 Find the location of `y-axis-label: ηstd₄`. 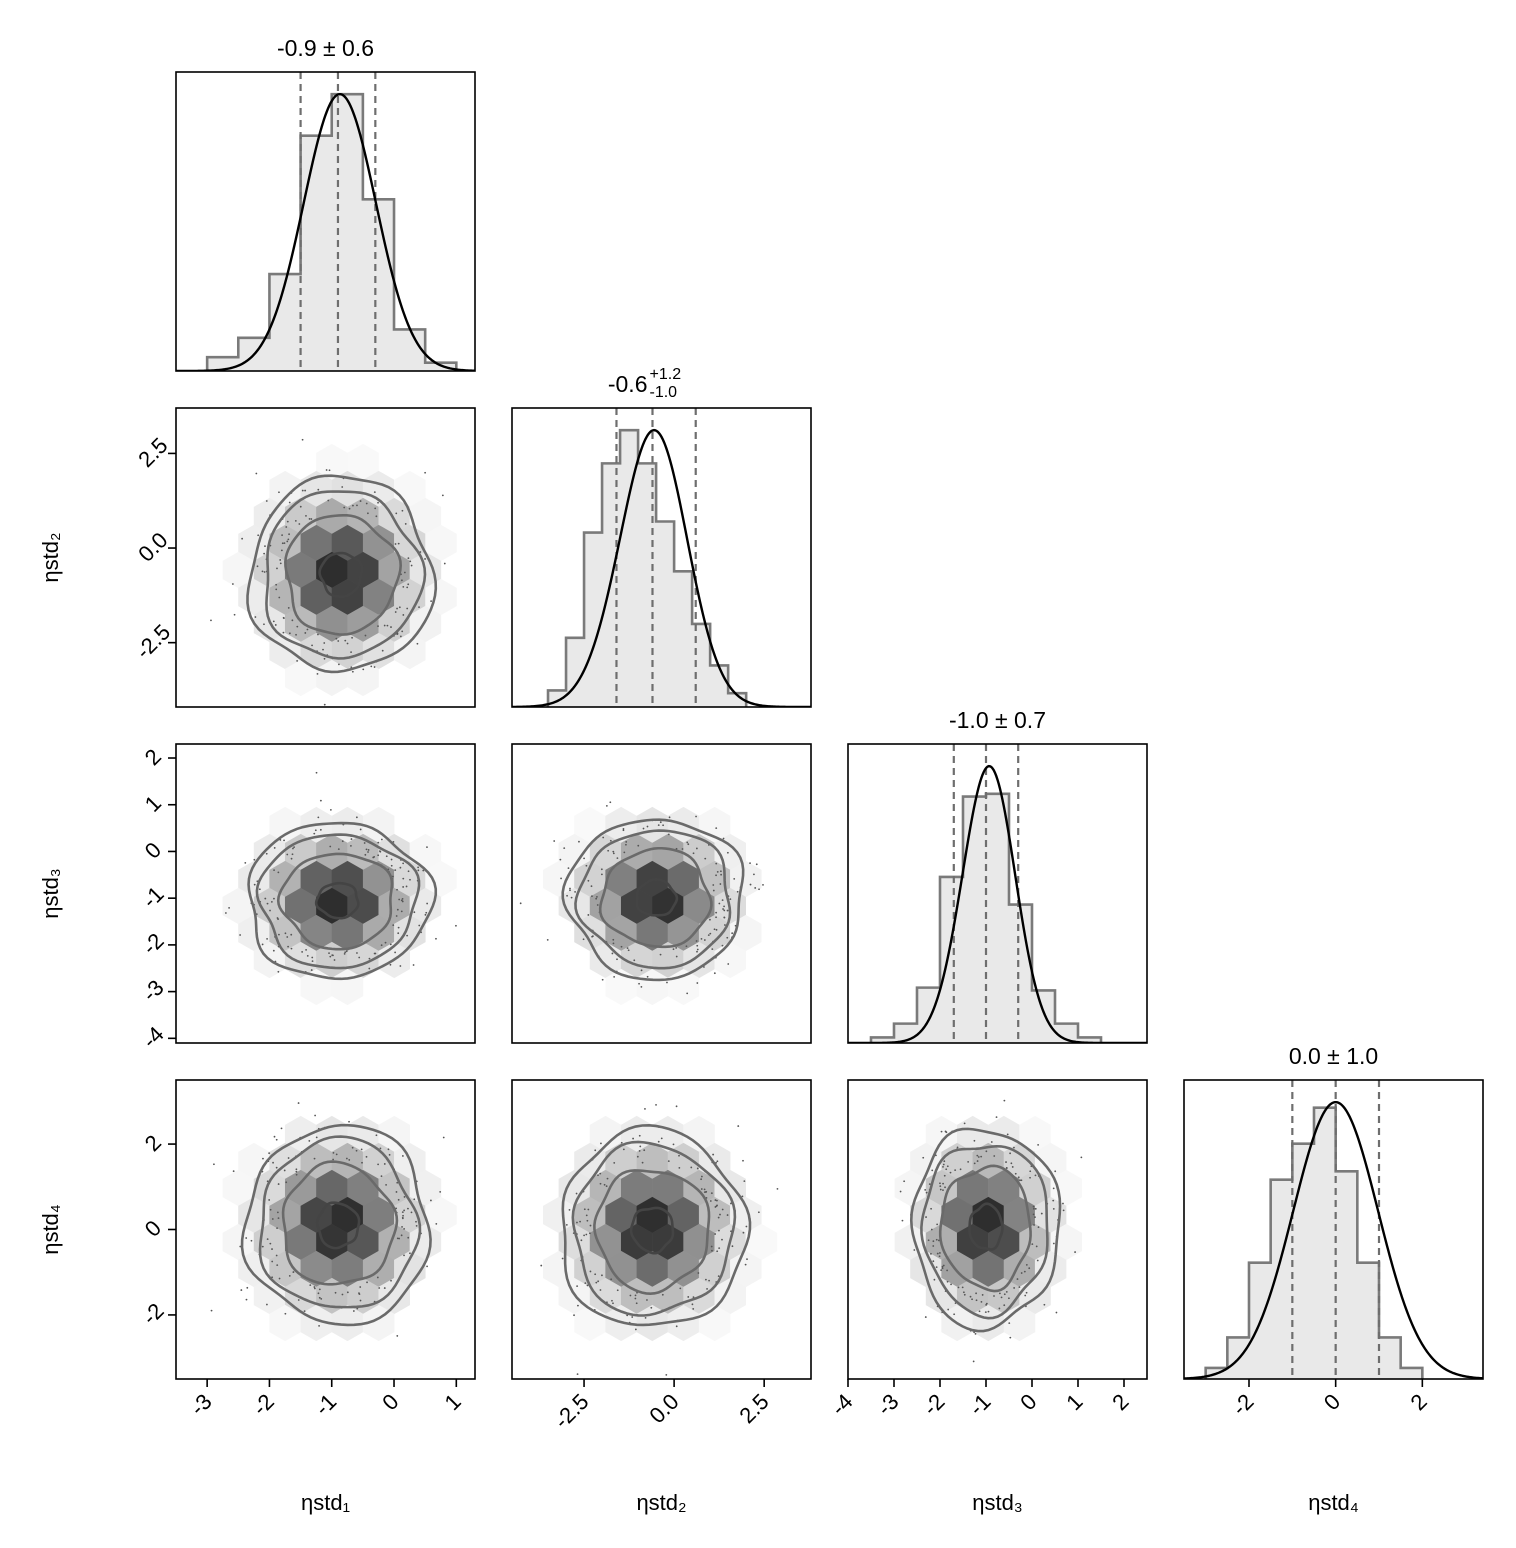

y-axis-label: ηstd₄ is located at coordinates (50, 1229).